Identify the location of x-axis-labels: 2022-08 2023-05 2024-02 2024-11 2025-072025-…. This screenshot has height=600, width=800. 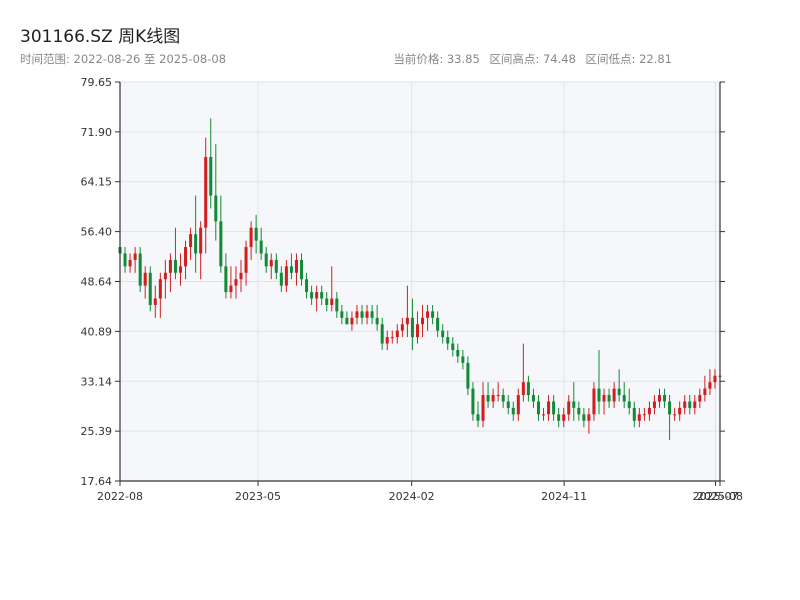
(420, 496).